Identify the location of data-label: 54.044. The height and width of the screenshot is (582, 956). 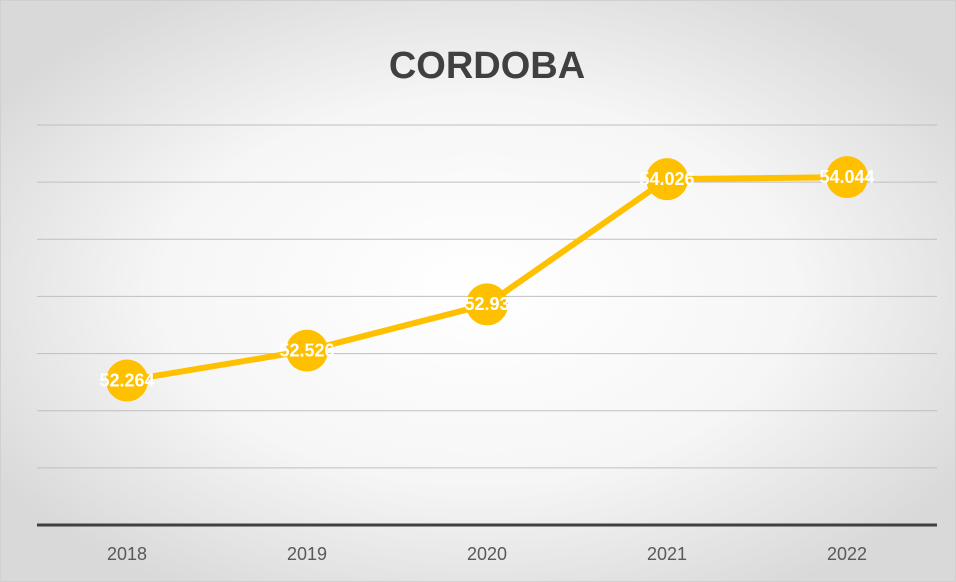
(846, 177).